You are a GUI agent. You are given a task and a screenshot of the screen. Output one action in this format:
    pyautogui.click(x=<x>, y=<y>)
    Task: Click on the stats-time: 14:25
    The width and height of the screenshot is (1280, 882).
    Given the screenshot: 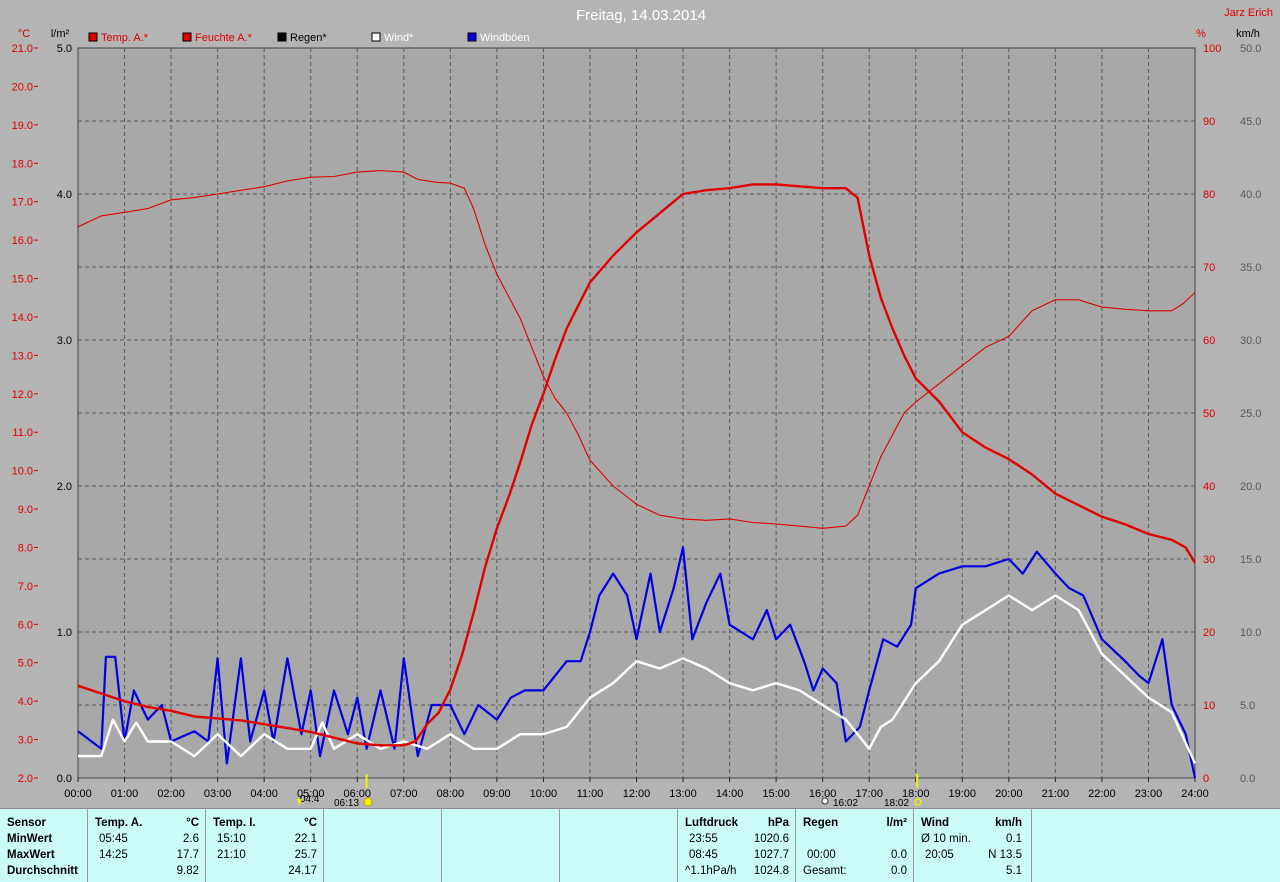 What is the action you would take?
    pyautogui.click(x=113, y=855)
    